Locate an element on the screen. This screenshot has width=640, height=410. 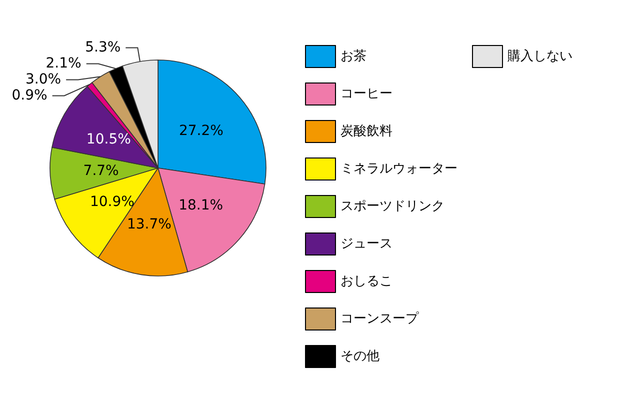
data-label: 7.7% is located at coordinates (101, 170).